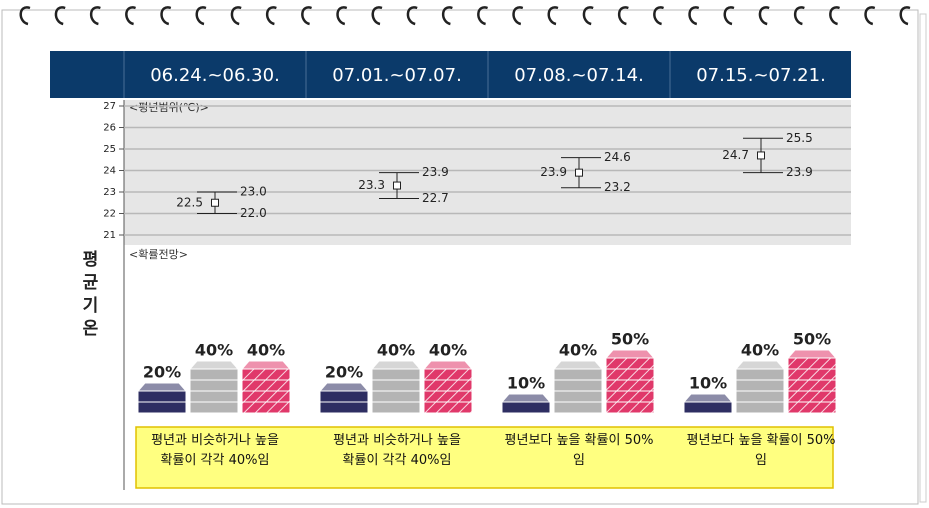 This screenshot has height=508, width=929. I want to click on summary-wrap: 평년보다 높을 확률이 50%임, so click(761, 450).